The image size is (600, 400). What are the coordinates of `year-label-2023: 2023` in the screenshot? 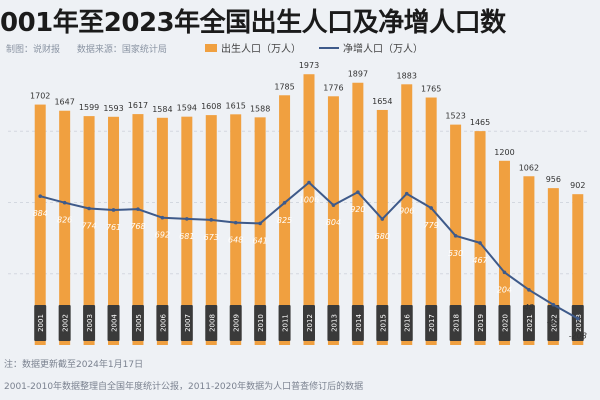 It's located at (579, 323).